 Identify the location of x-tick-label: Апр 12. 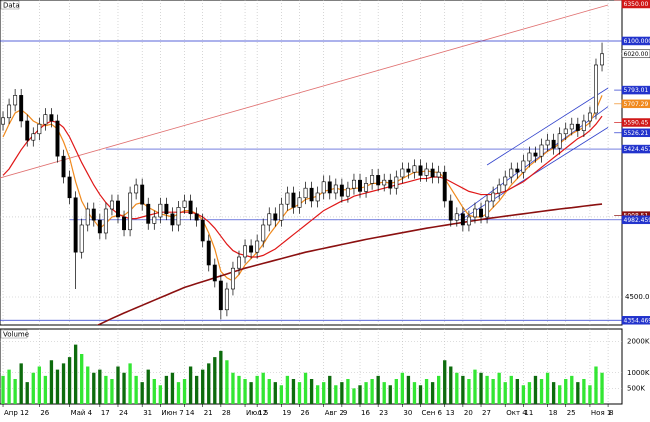
(16, 413).